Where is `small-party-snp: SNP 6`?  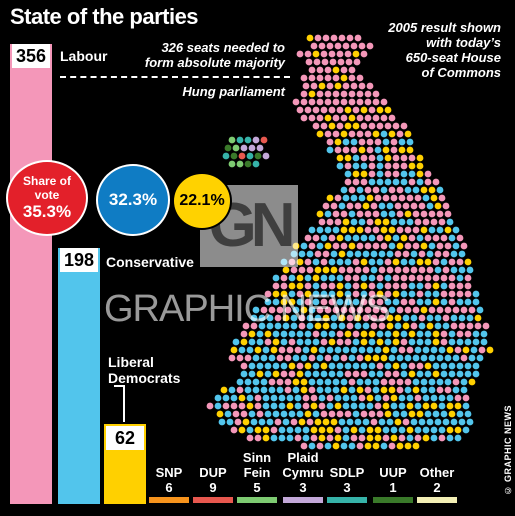
small-party-snp: SNP 6 is located at coordinates (169, 480).